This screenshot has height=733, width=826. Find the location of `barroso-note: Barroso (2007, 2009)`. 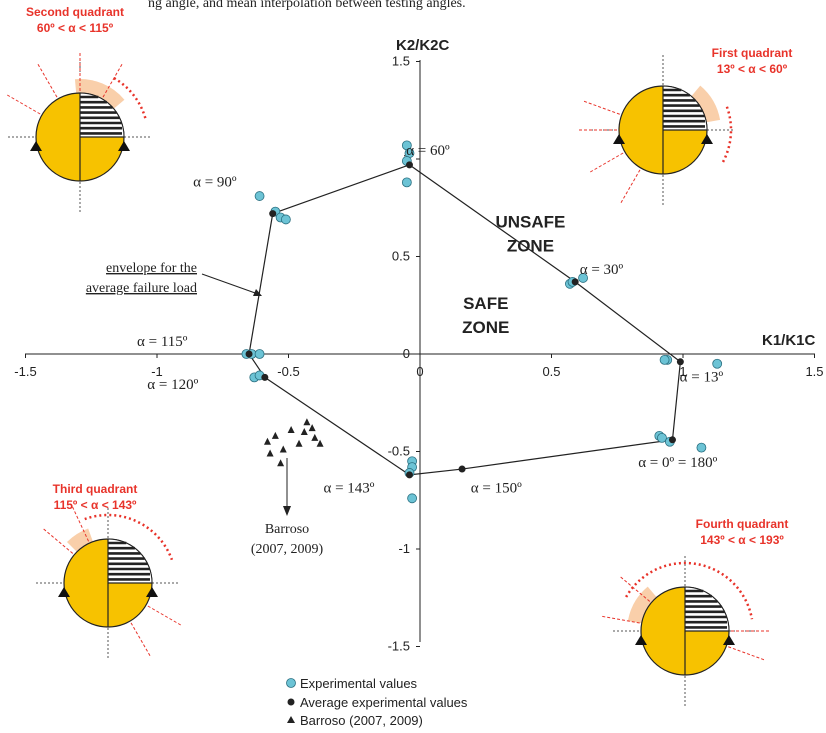

barroso-note: Barroso (2007, 2009) is located at coordinates (287, 507).